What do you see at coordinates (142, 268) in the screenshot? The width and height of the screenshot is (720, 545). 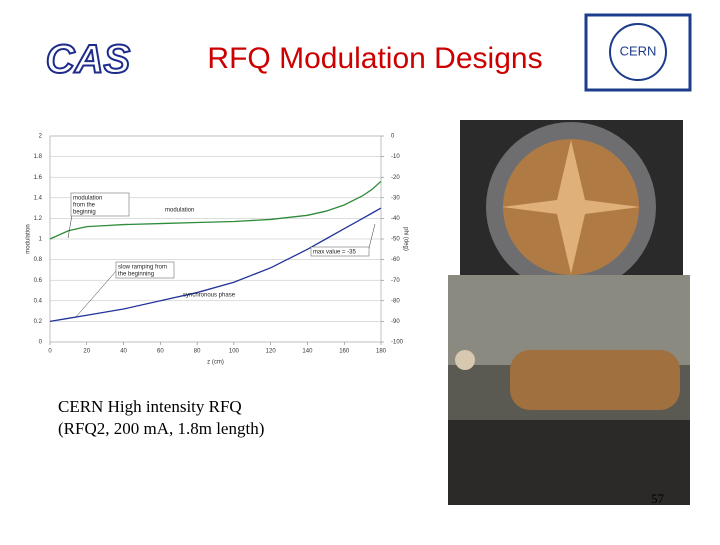 I see `annotation: slow ramping from` at bounding box center [142, 268].